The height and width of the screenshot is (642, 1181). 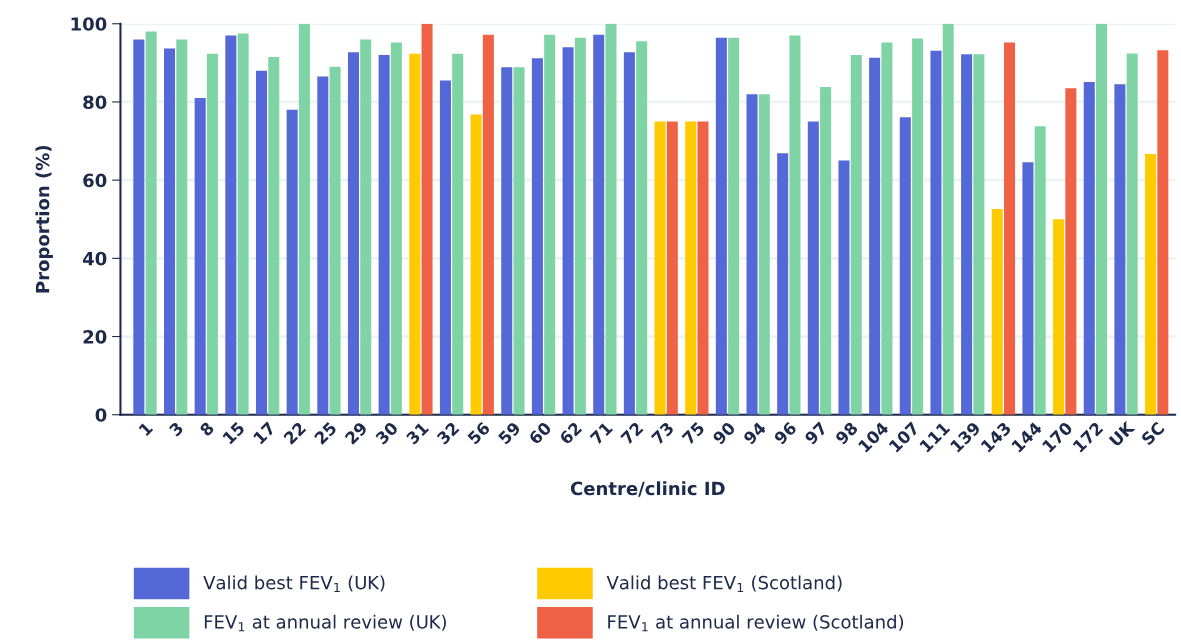 What do you see at coordinates (754, 433) in the screenshot?
I see `x-tick-label: 94` at bounding box center [754, 433].